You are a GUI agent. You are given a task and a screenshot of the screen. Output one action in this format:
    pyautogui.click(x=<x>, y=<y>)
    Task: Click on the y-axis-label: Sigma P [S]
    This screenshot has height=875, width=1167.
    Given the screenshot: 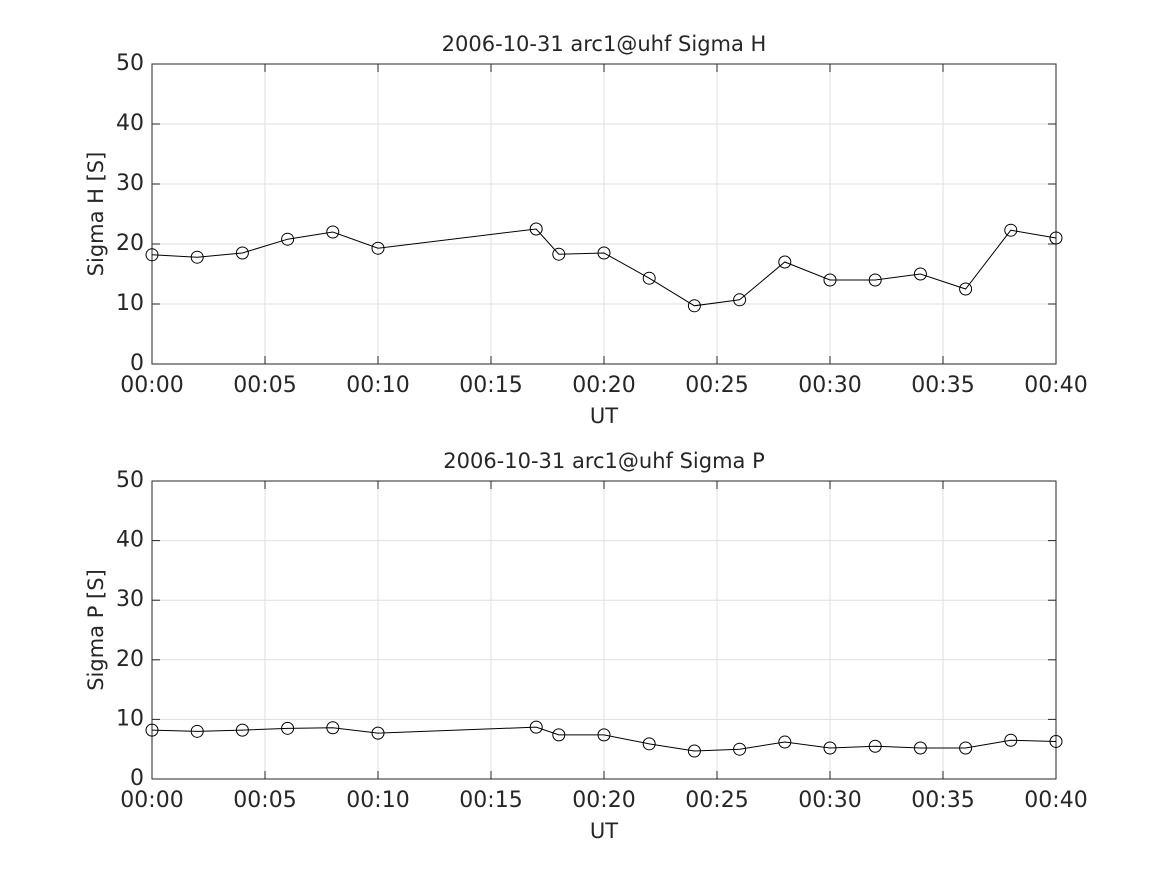 What is the action you would take?
    pyautogui.click(x=96, y=630)
    